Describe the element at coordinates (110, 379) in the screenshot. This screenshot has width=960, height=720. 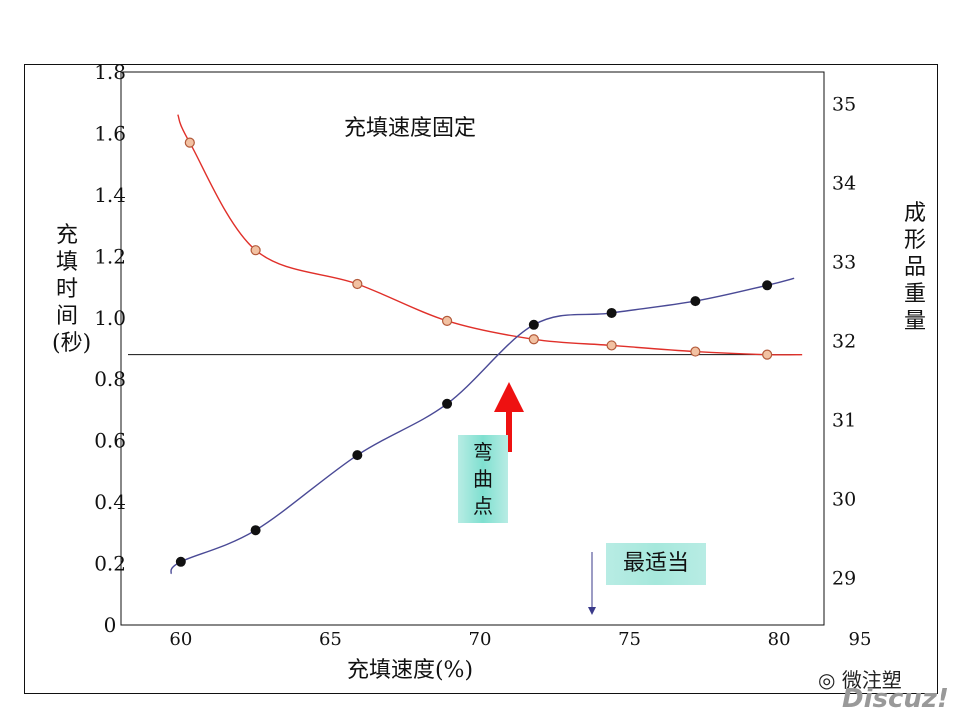
I see `left-tick-label: 0.8` at that location.